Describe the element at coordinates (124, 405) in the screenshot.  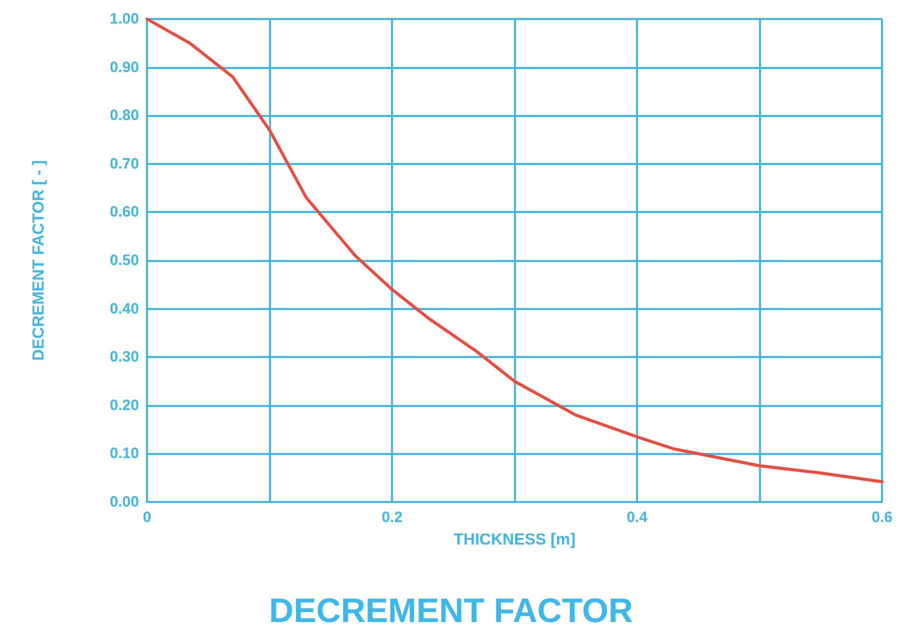
I see `y-tick-label: 0.20` at that location.